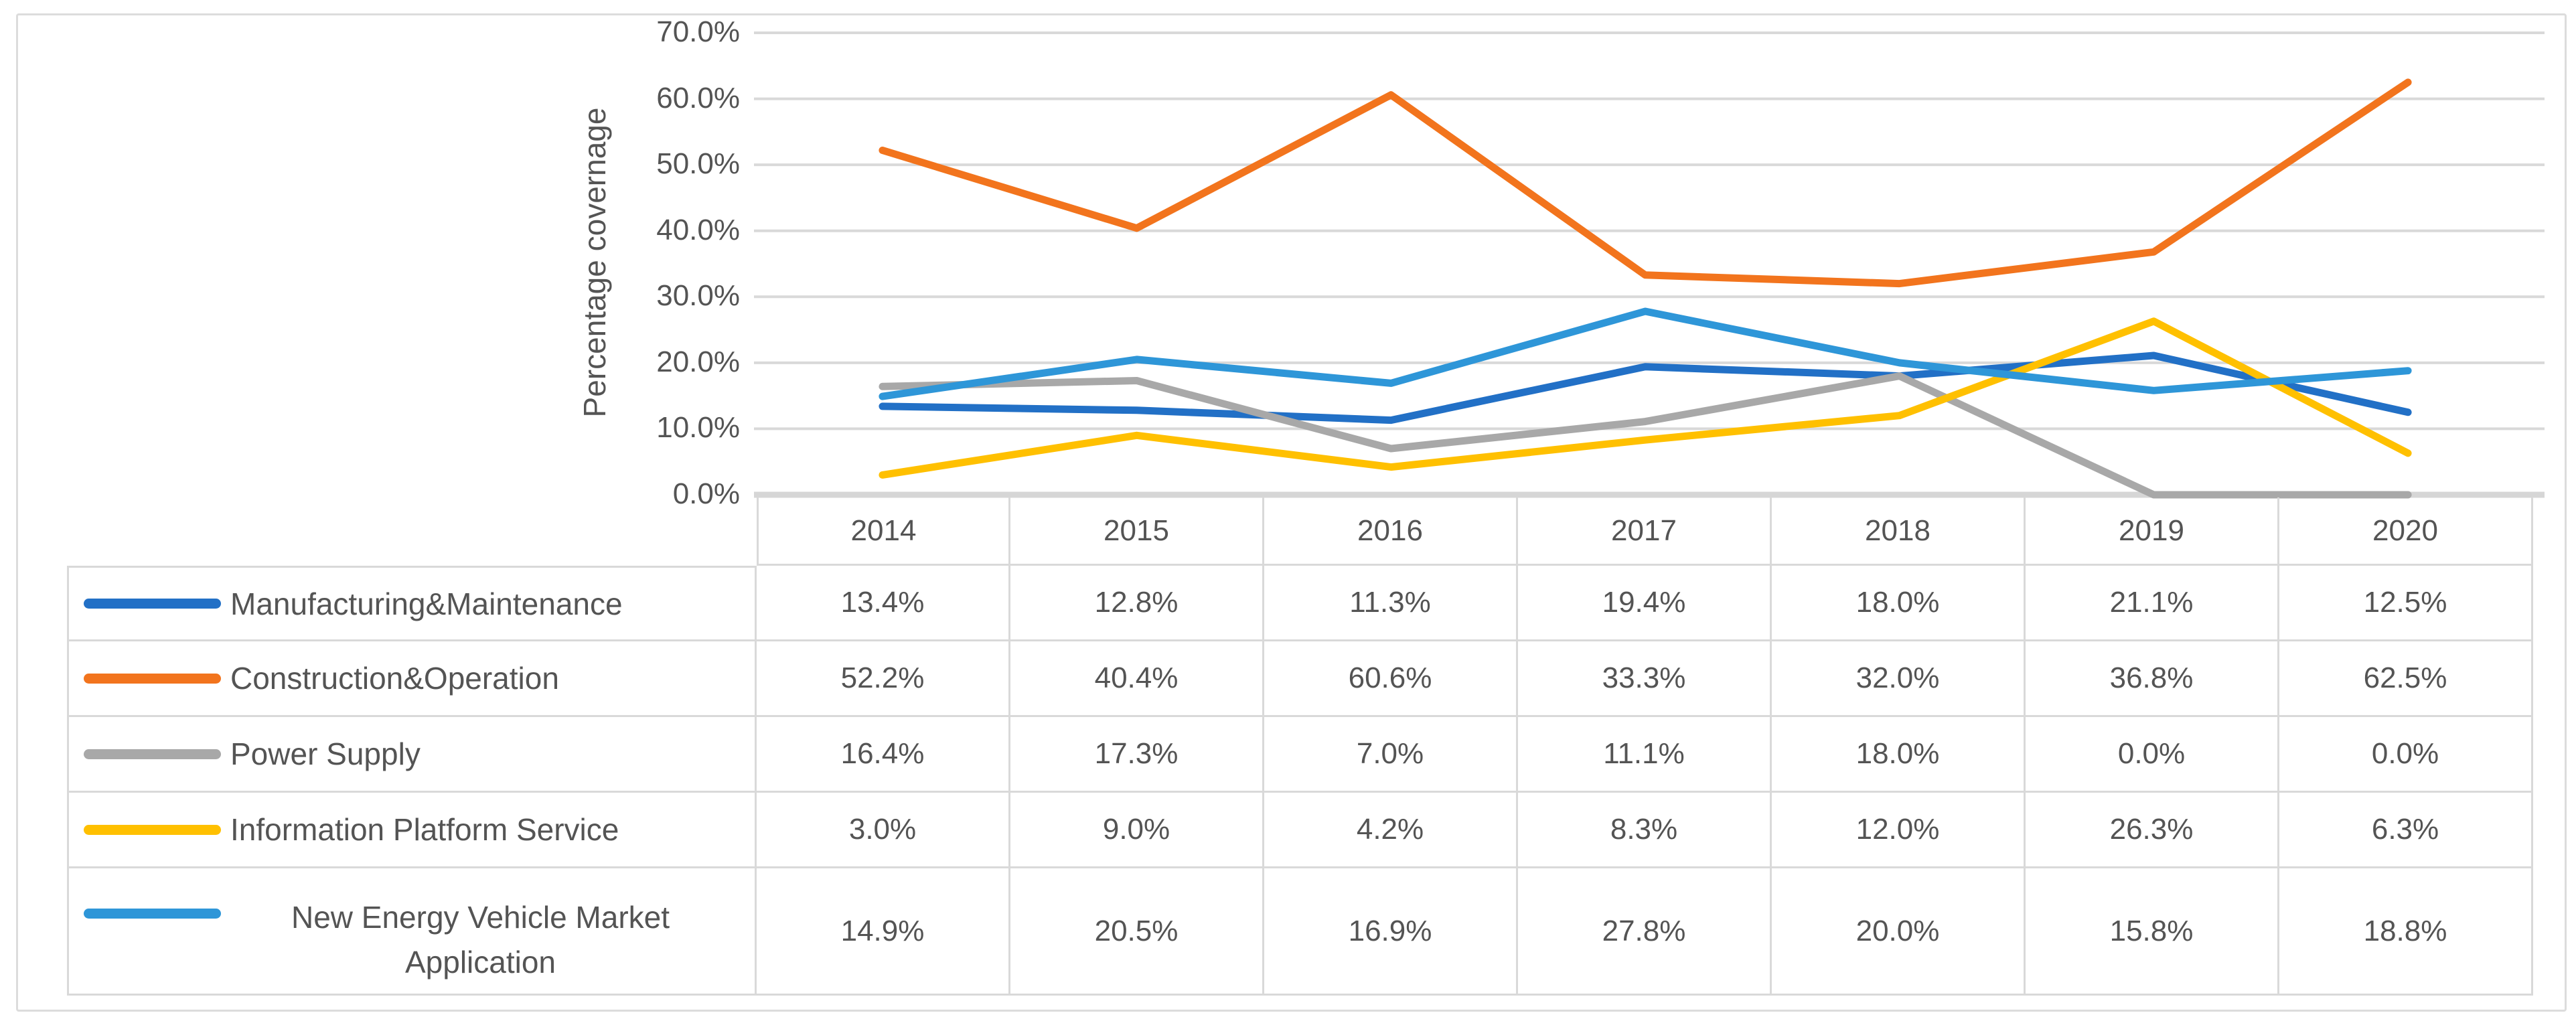  What do you see at coordinates (1391, 679) in the screenshot?
I see `table-value-cell: 60.6%` at bounding box center [1391, 679].